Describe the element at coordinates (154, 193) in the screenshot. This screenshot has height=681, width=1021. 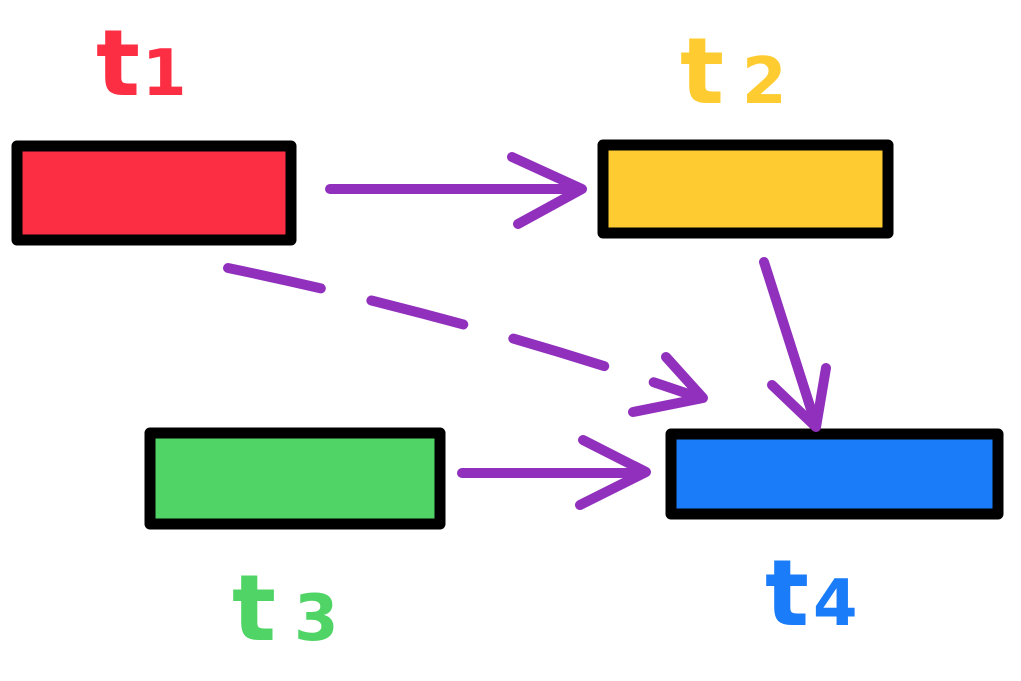
I see `task-box-t1` at that location.